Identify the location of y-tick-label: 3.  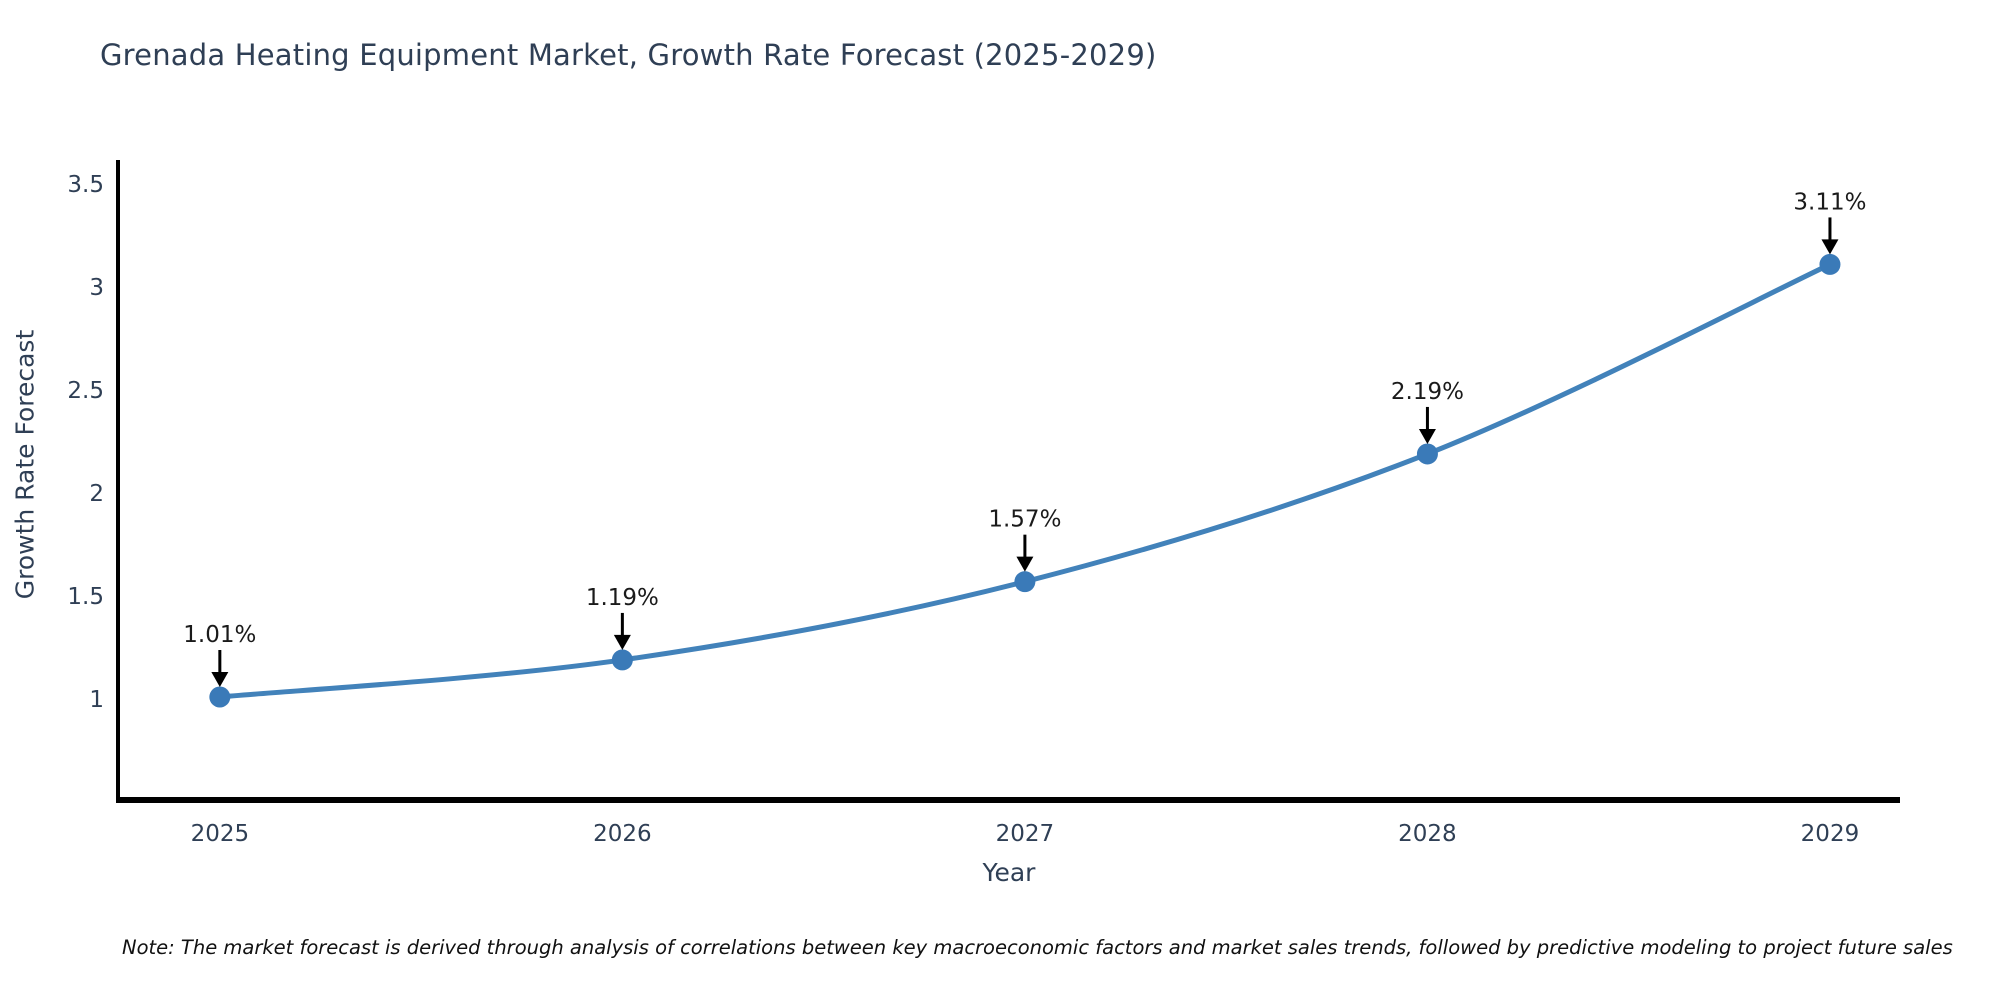
(96, 288).